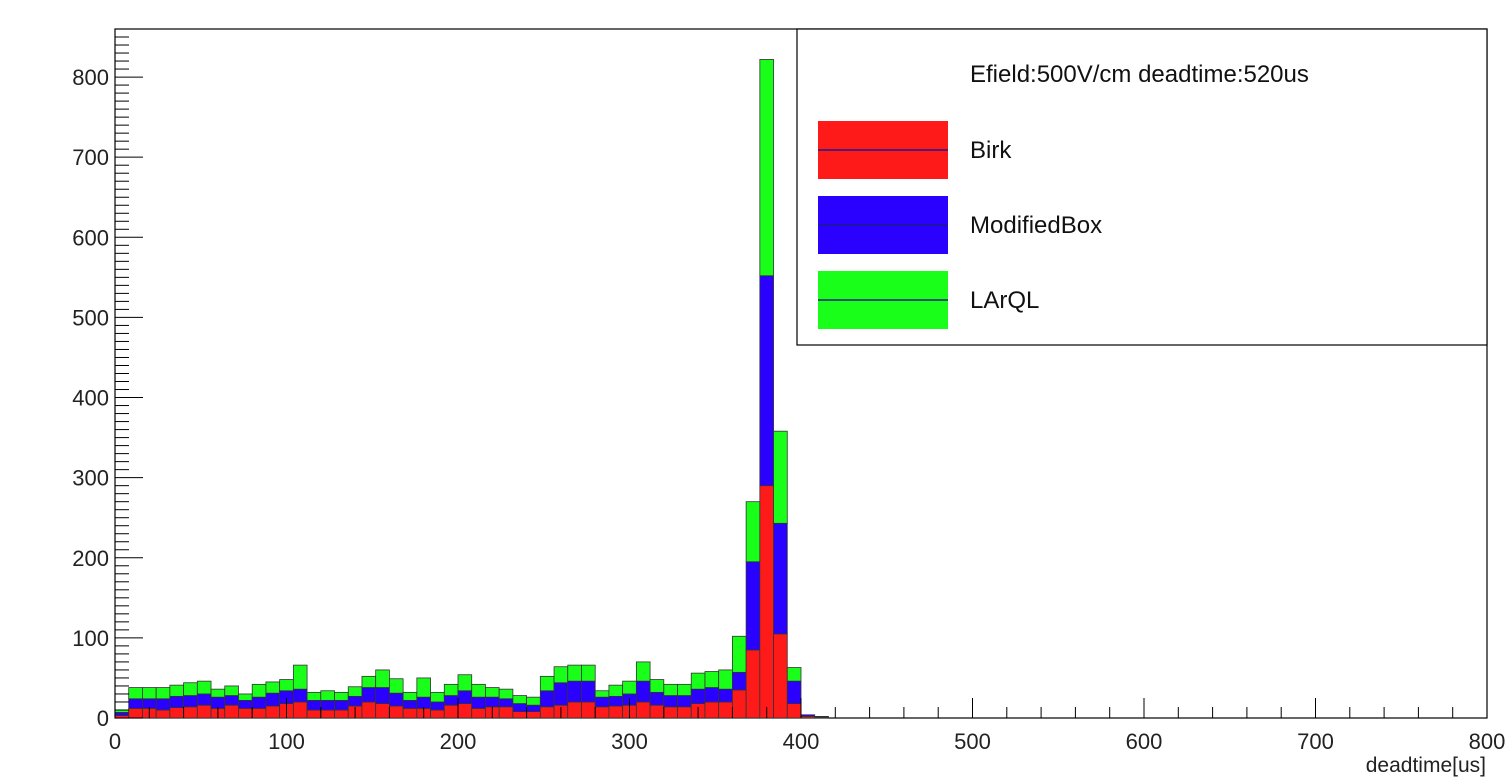 The width and height of the screenshot is (1512, 782). What do you see at coordinates (1004, 300) in the screenshot?
I see `legend-label-larql: LArQL` at bounding box center [1004, 300].